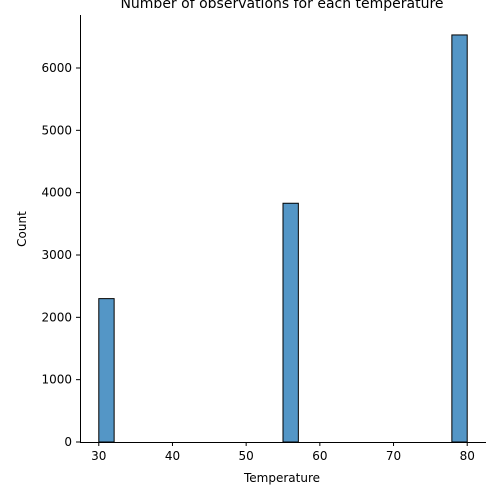  I want to click on x-tick-label: 60, so click(319, 456).